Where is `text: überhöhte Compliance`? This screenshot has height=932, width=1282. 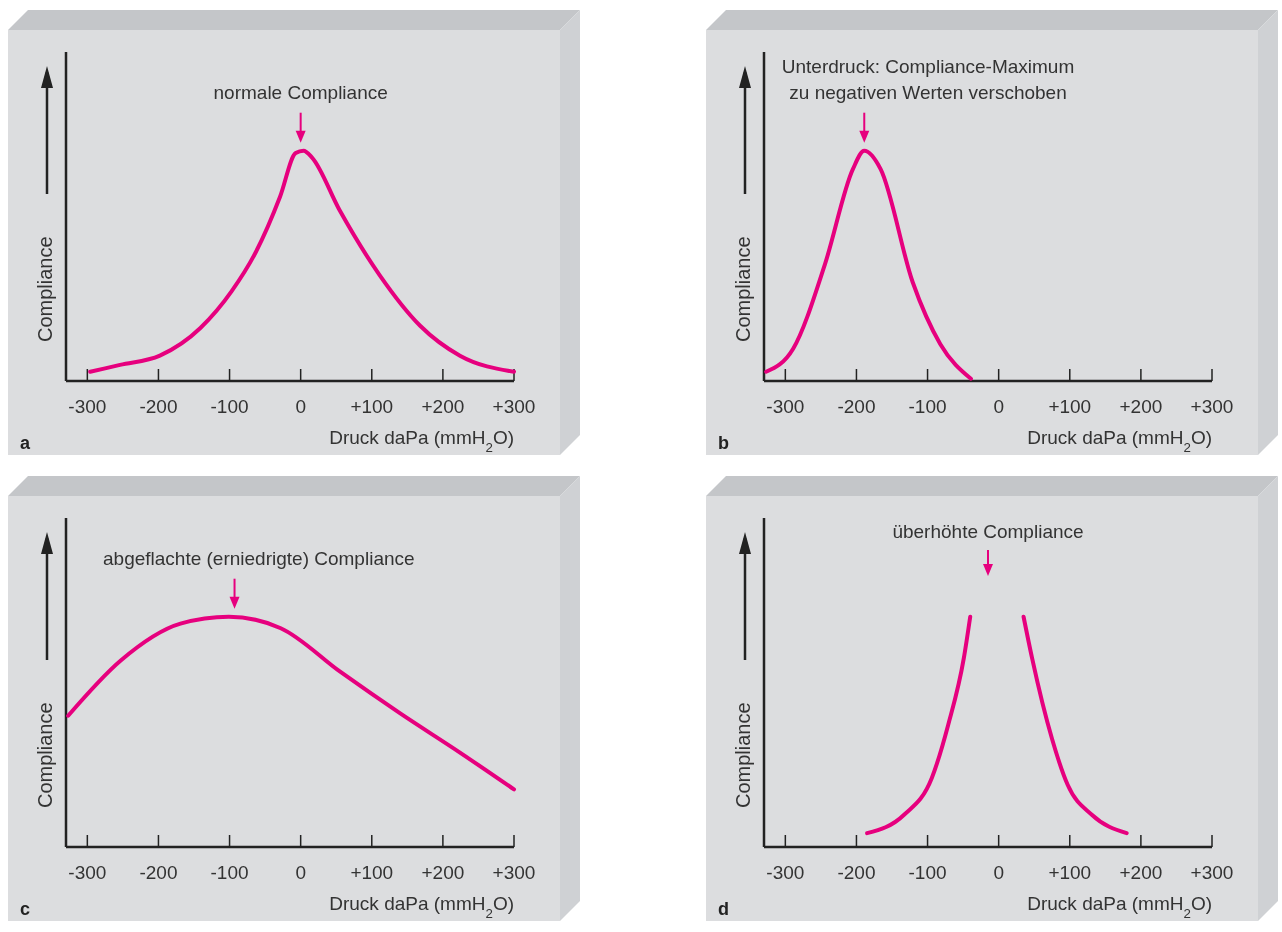 text: überhöhte Compliance is located at coordinates (988, 531).